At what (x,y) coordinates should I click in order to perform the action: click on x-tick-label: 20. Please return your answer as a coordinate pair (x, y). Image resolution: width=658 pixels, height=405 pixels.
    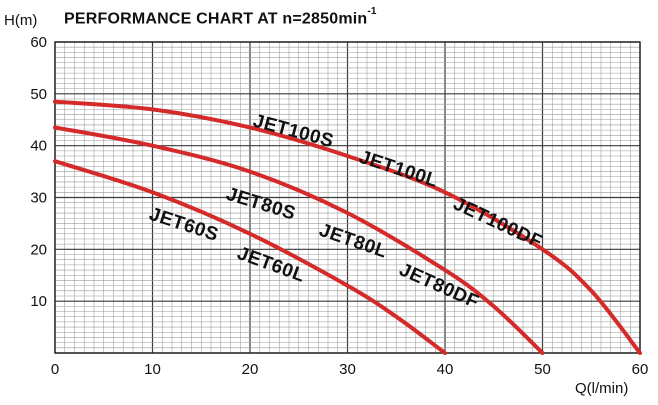
    Looking at the image, I should click on (250, 369).